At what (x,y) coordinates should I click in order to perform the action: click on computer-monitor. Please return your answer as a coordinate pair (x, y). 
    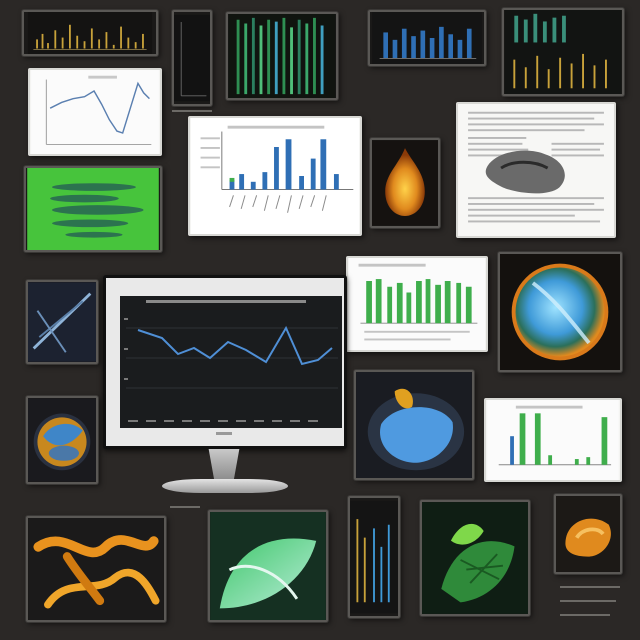
    Looking at the image, I should click on (225, 362).